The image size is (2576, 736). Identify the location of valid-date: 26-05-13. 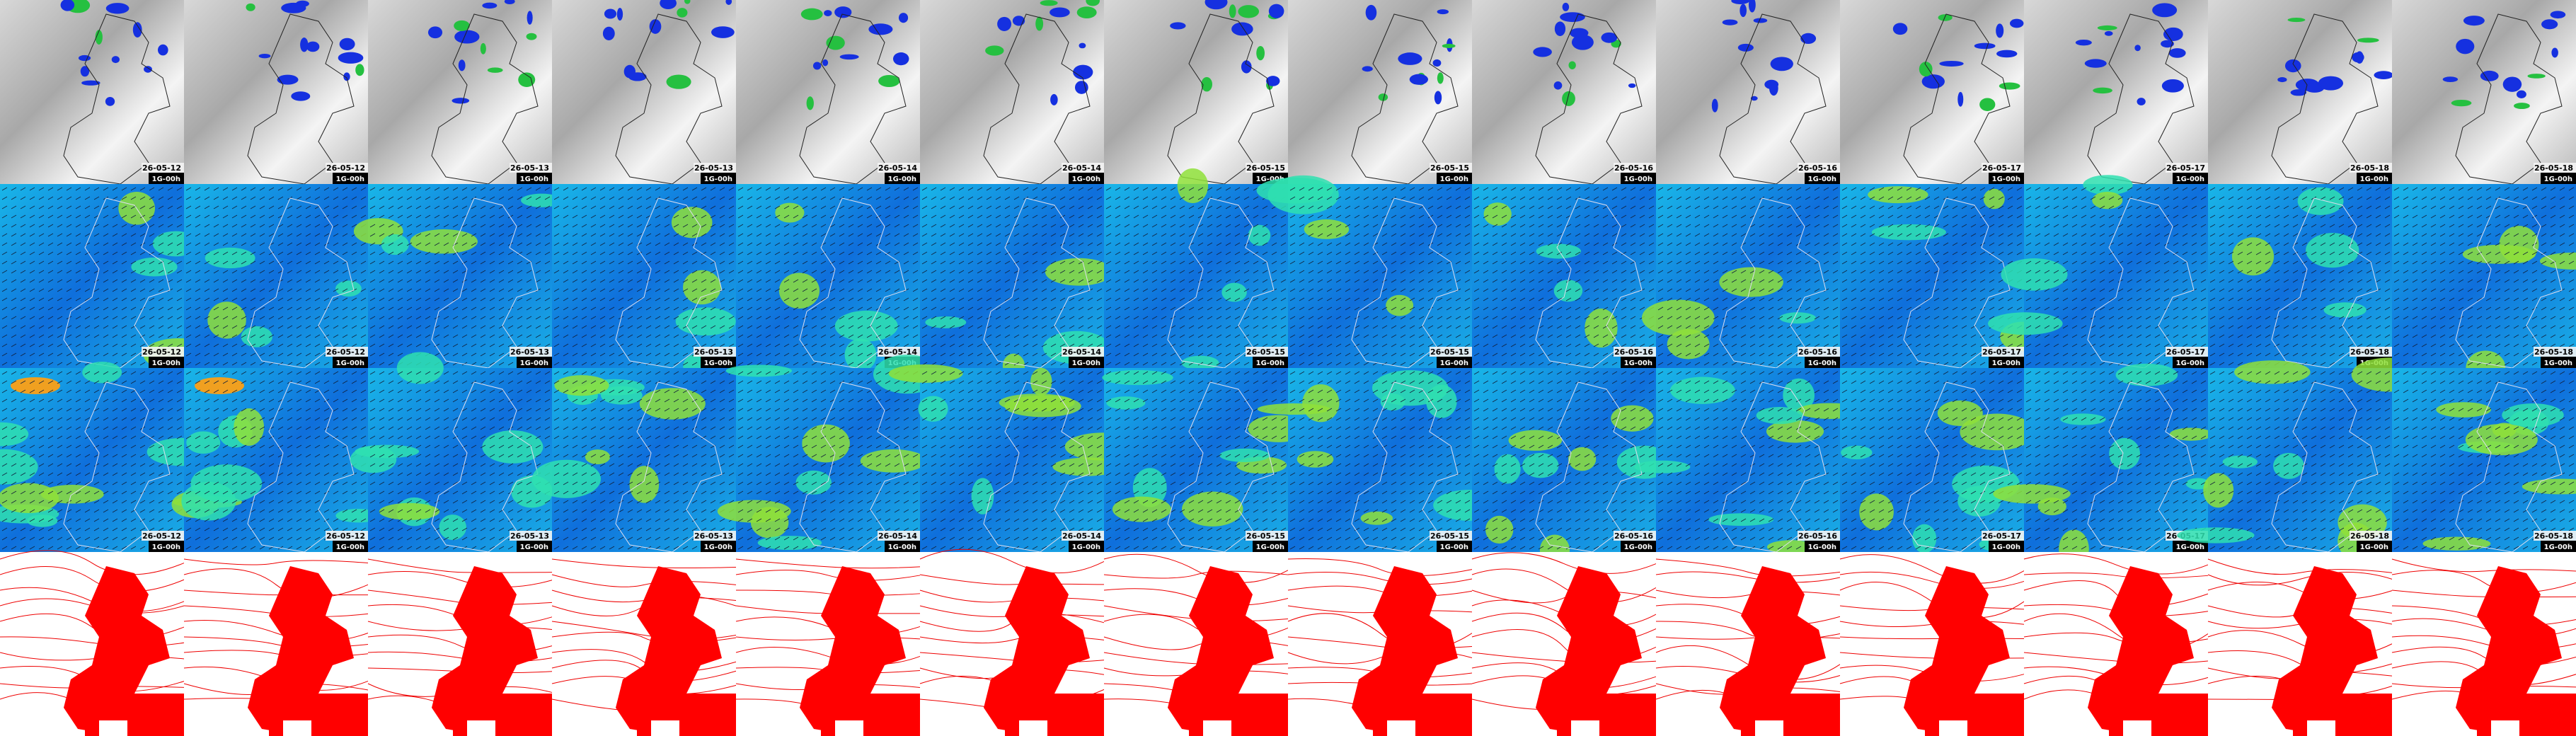
(530, 352).